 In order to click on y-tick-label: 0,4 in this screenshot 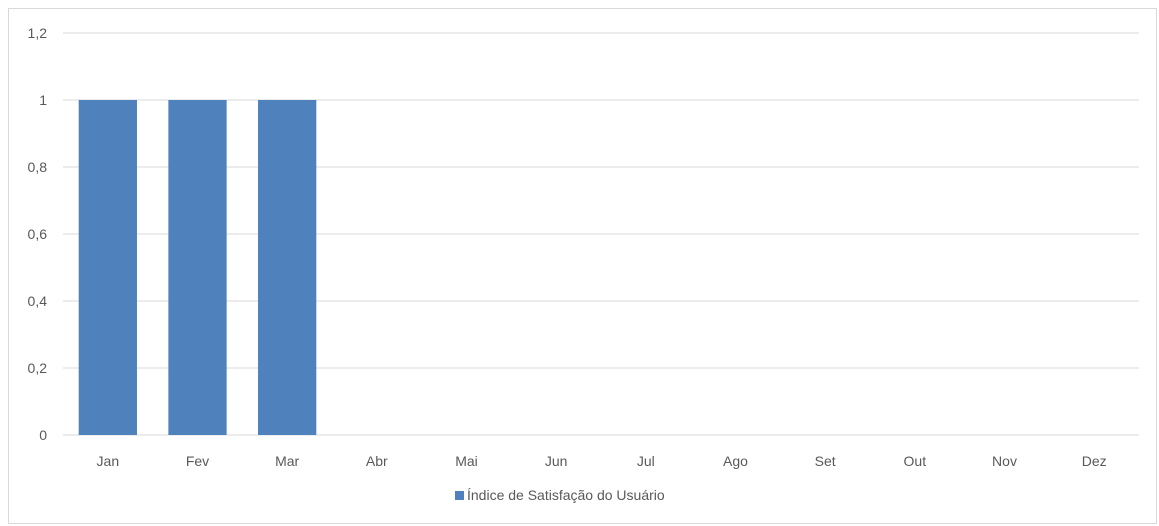, I will do `click(38, 301)`.